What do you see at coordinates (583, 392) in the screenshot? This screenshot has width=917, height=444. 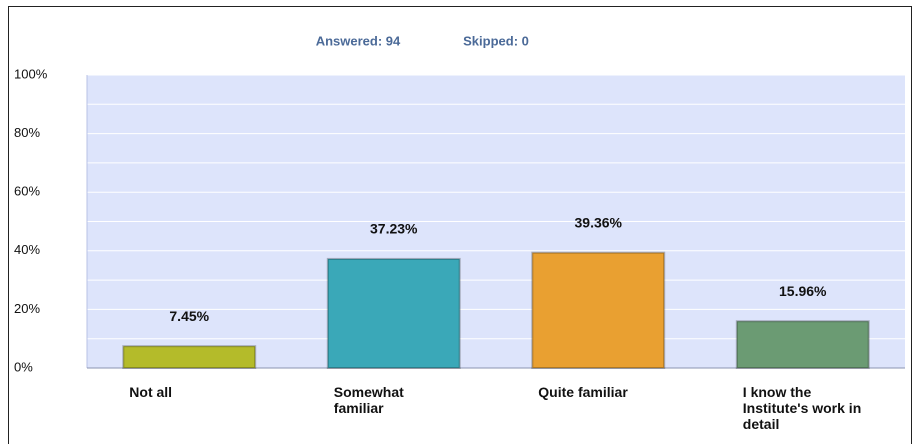 I see `x-tick-label: Quite familiar` at bounding box center [583, 392].